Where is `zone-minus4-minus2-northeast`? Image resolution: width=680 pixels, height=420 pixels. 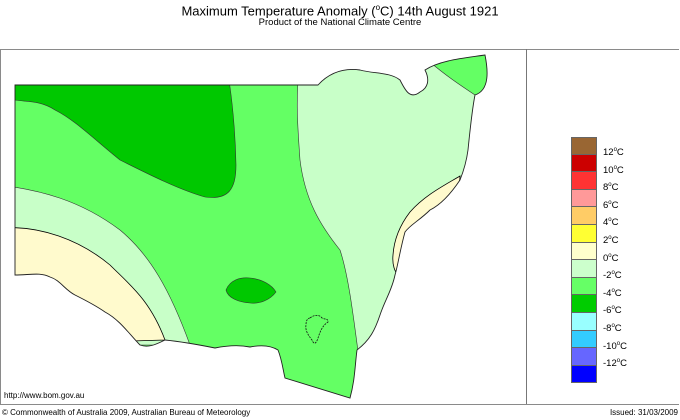
zone-minus4-minus2-northeast is located at coordinates (458, 78).